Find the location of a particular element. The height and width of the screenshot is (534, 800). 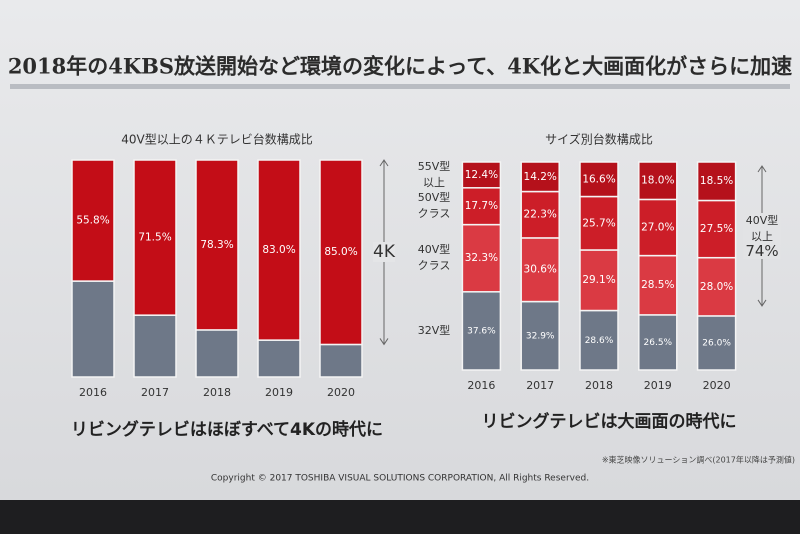

value-label: 30.6% is located at coordinates (540, 270).